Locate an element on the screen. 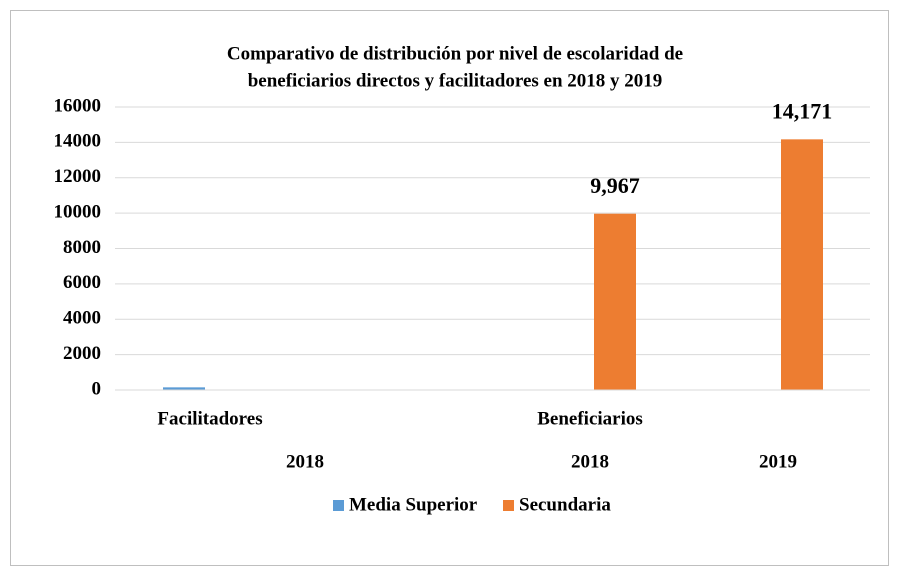 The image size is (901, 570). group-label: Facilitadores is located at coordinates (209, 418).